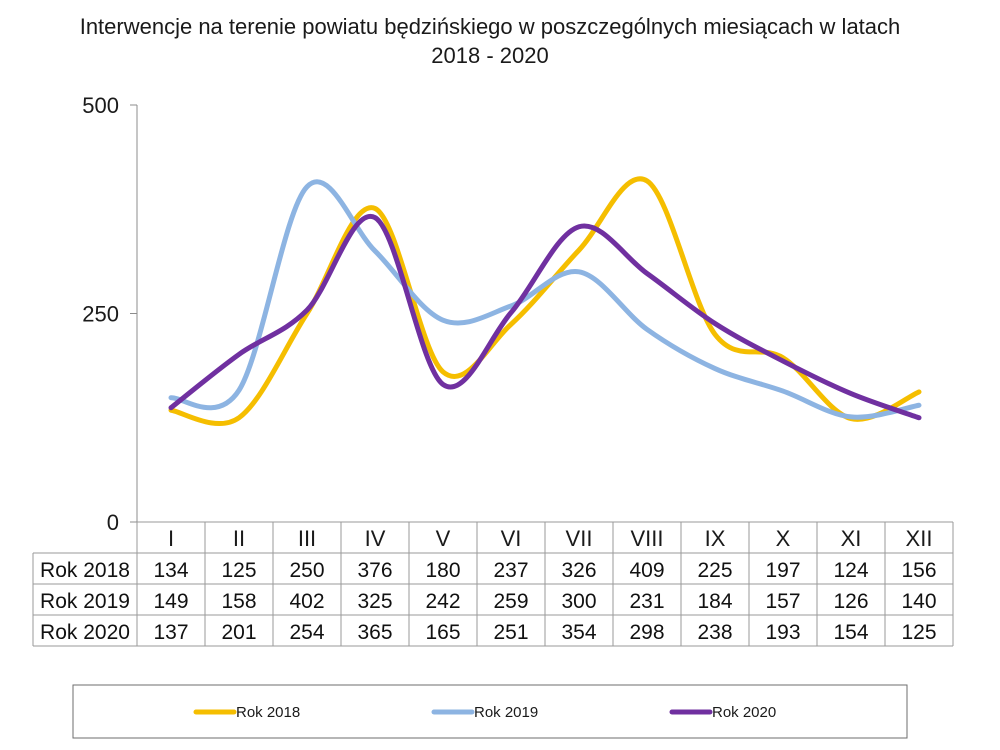 The image size is (1000, 750). I want to click on table-cell: 326, so click(578, 570).